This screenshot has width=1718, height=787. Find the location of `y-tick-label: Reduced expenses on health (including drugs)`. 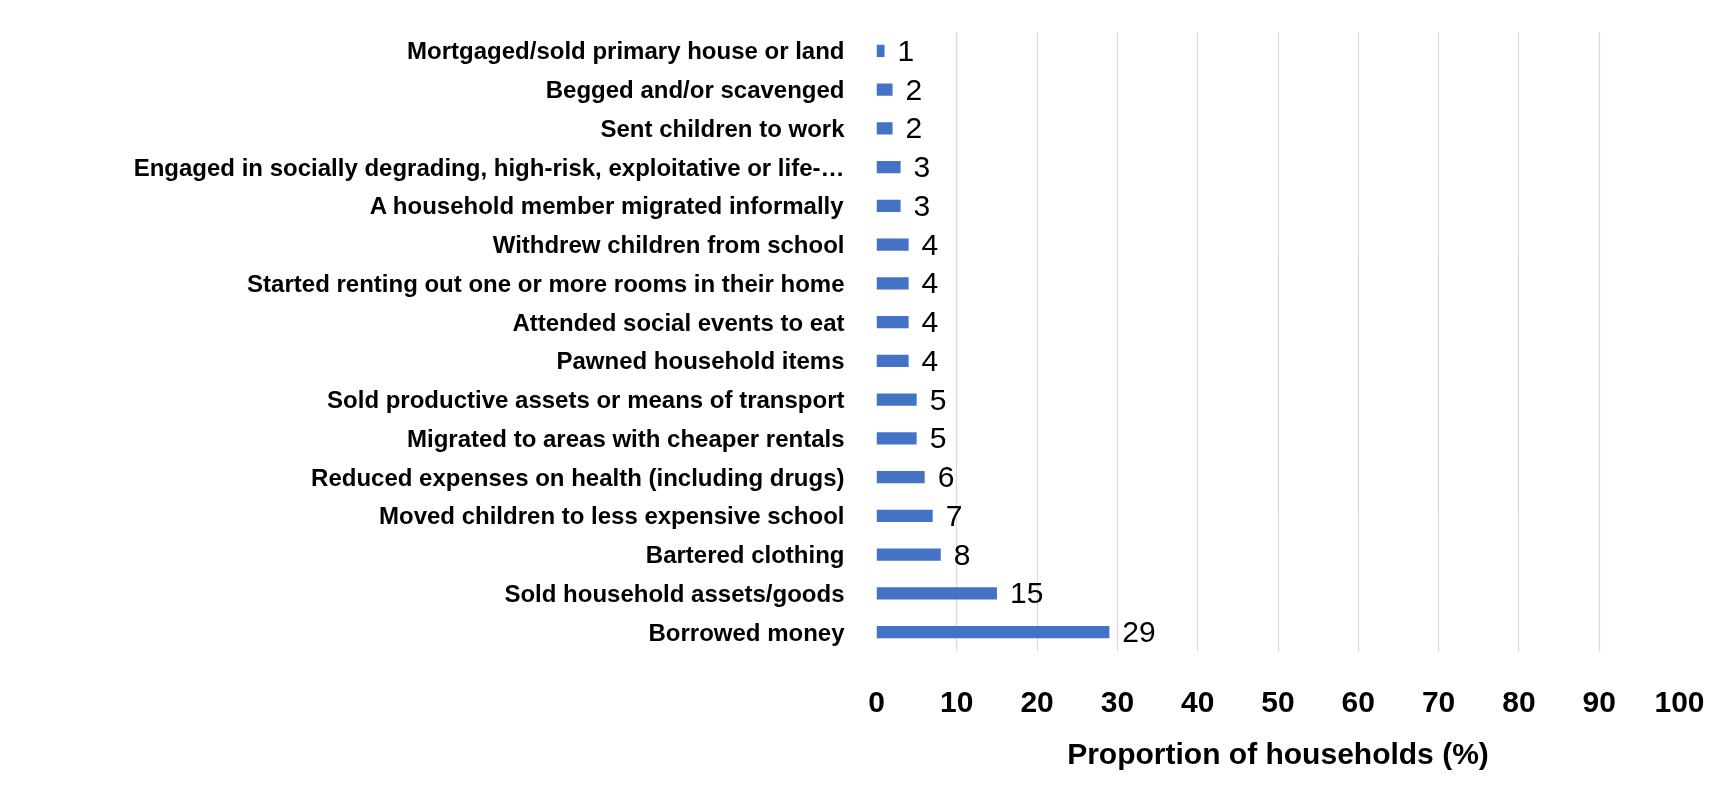

y-tick-label: Reduced expenses on health (including drugs) is located at coordinates (578, 477).